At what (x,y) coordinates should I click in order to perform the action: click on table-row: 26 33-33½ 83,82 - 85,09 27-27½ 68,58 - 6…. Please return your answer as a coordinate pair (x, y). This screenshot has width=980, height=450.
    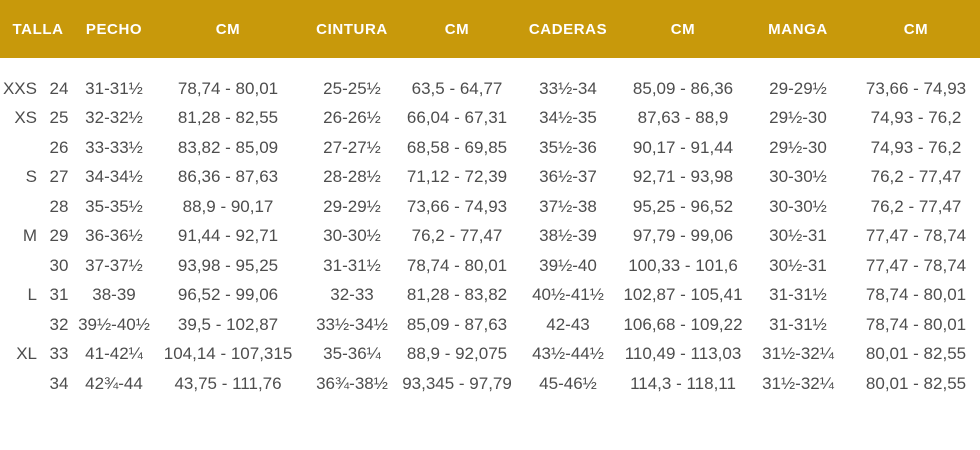
    Looking at the image, I should click on (490, 148).